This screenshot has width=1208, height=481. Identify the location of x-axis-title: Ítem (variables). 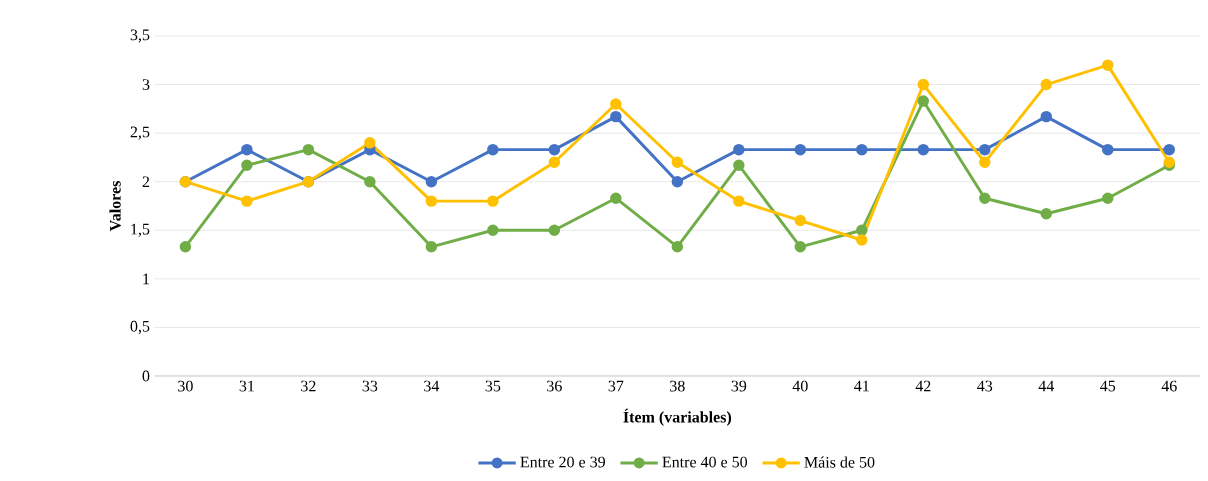
(677, 417).